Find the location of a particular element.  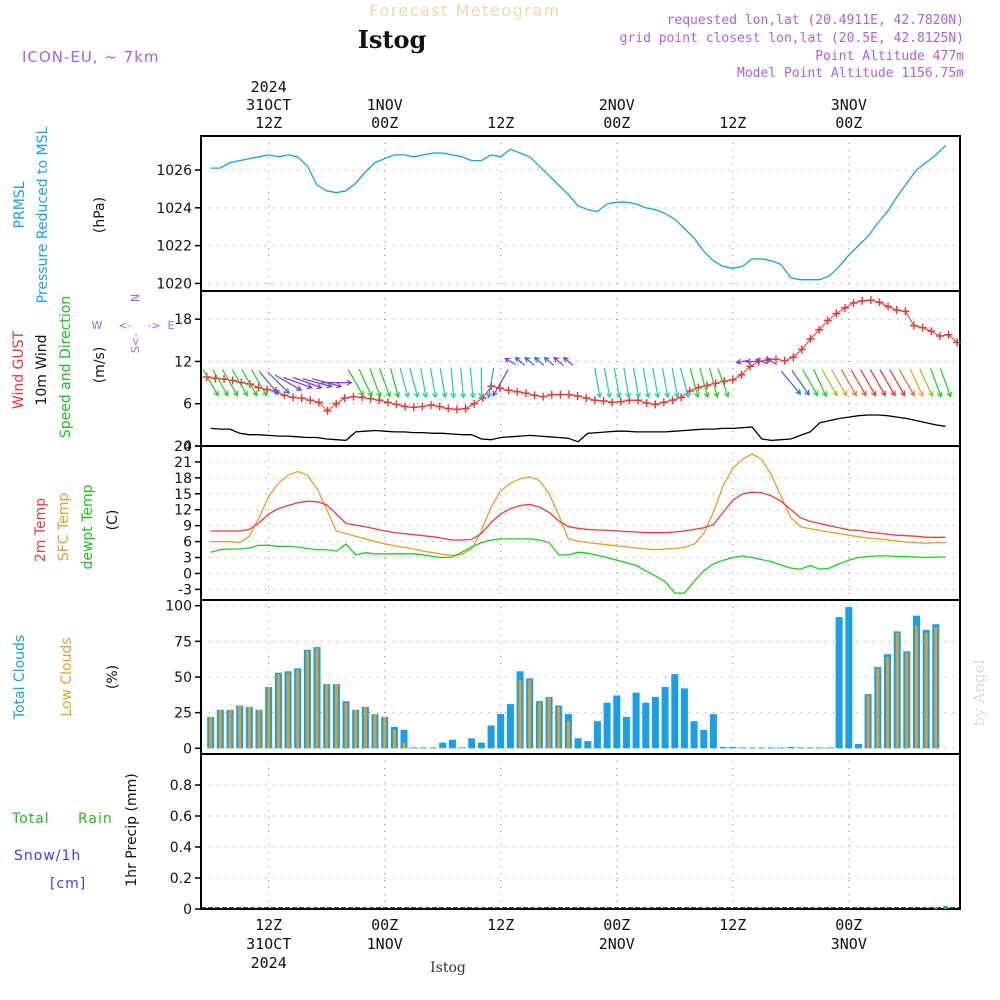

time-label: 00Z is located at coordinates (848, 925).